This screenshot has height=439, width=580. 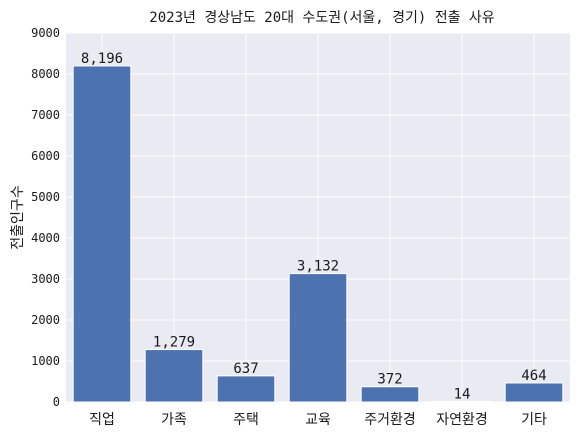 What do you see at coordinates (102, 234) in the screenshot?
I see `bar-직업` at bounding box center [102, 234].